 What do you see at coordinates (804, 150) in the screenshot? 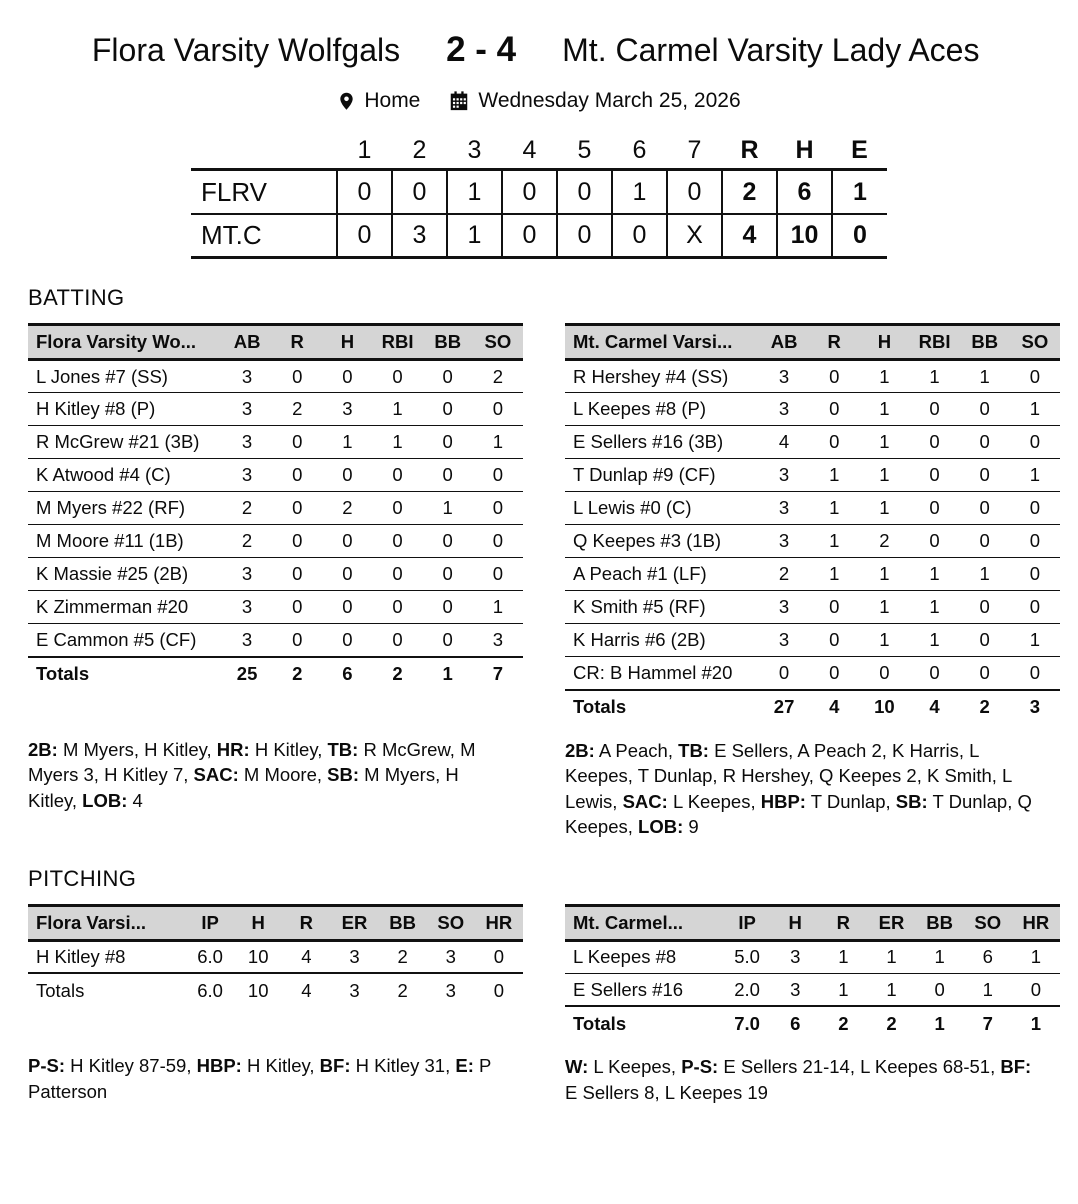
I see `hits-header: H` at bounding box center [804, 150].